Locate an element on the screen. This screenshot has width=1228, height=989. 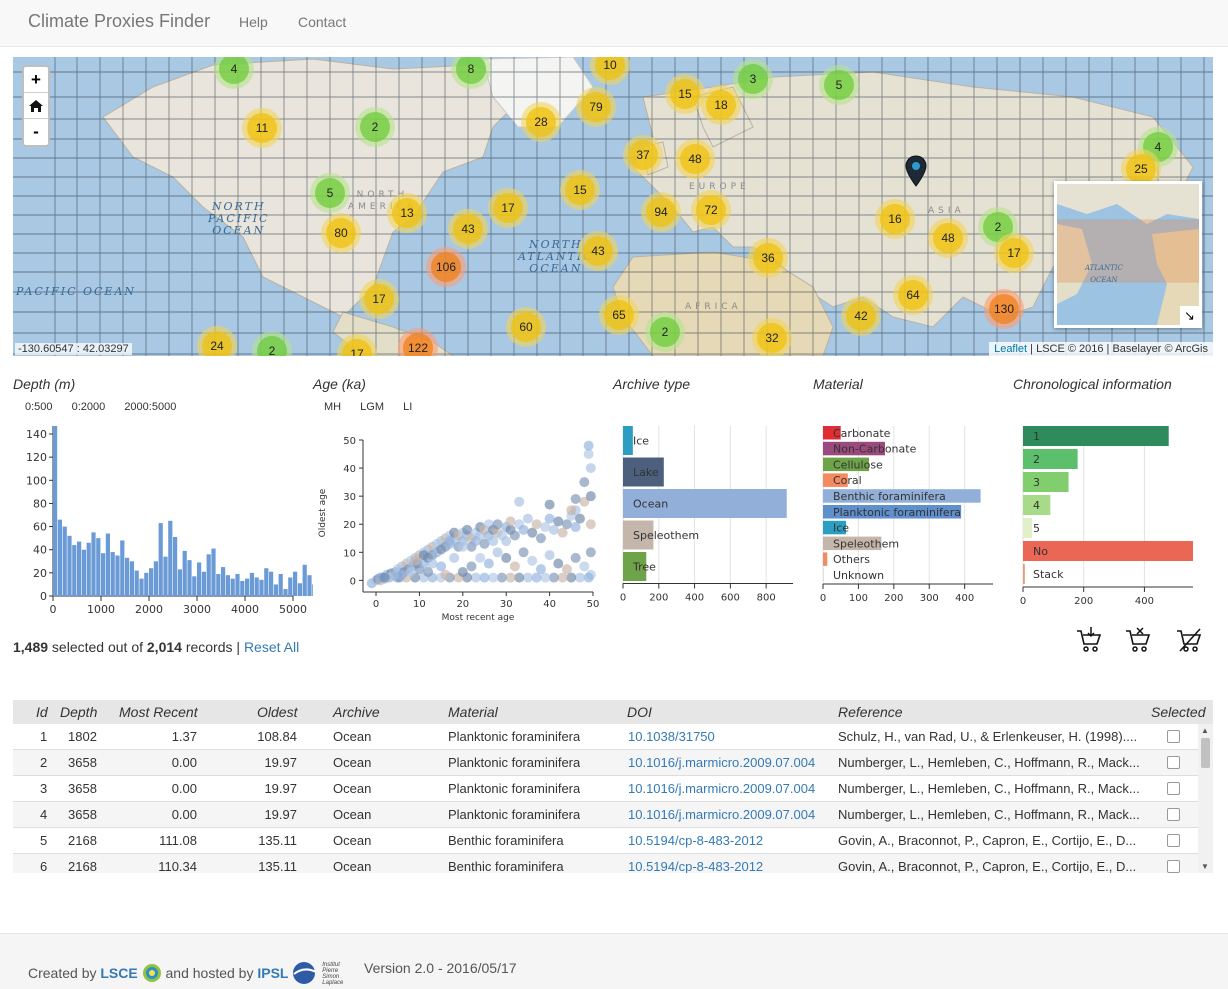
map-cluster-marker: 130 is located at coordinates (1004, 309).